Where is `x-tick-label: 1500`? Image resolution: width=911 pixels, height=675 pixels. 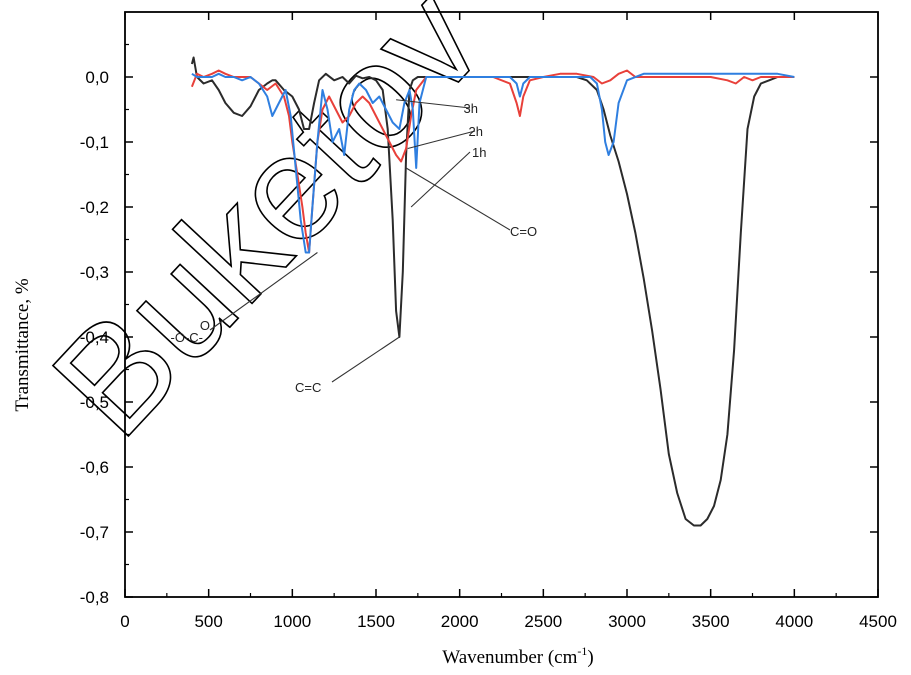 x-tick-label: 1500 is located at coordinates (376, 621).